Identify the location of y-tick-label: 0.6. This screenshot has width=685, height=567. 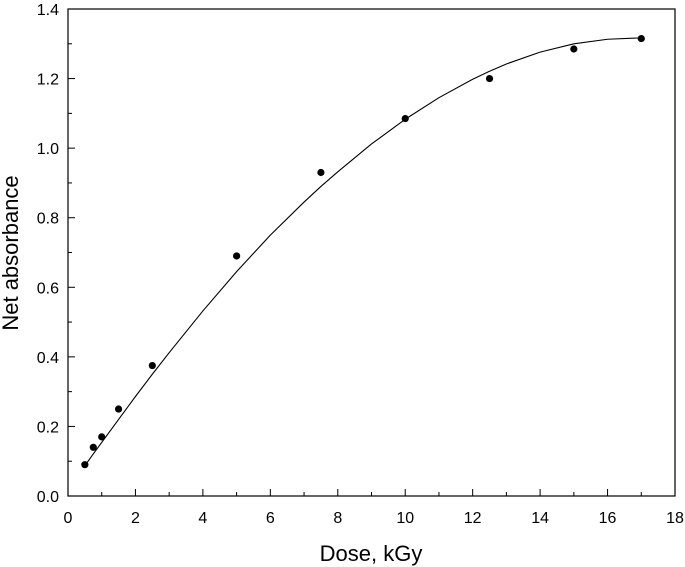
(48, 288).